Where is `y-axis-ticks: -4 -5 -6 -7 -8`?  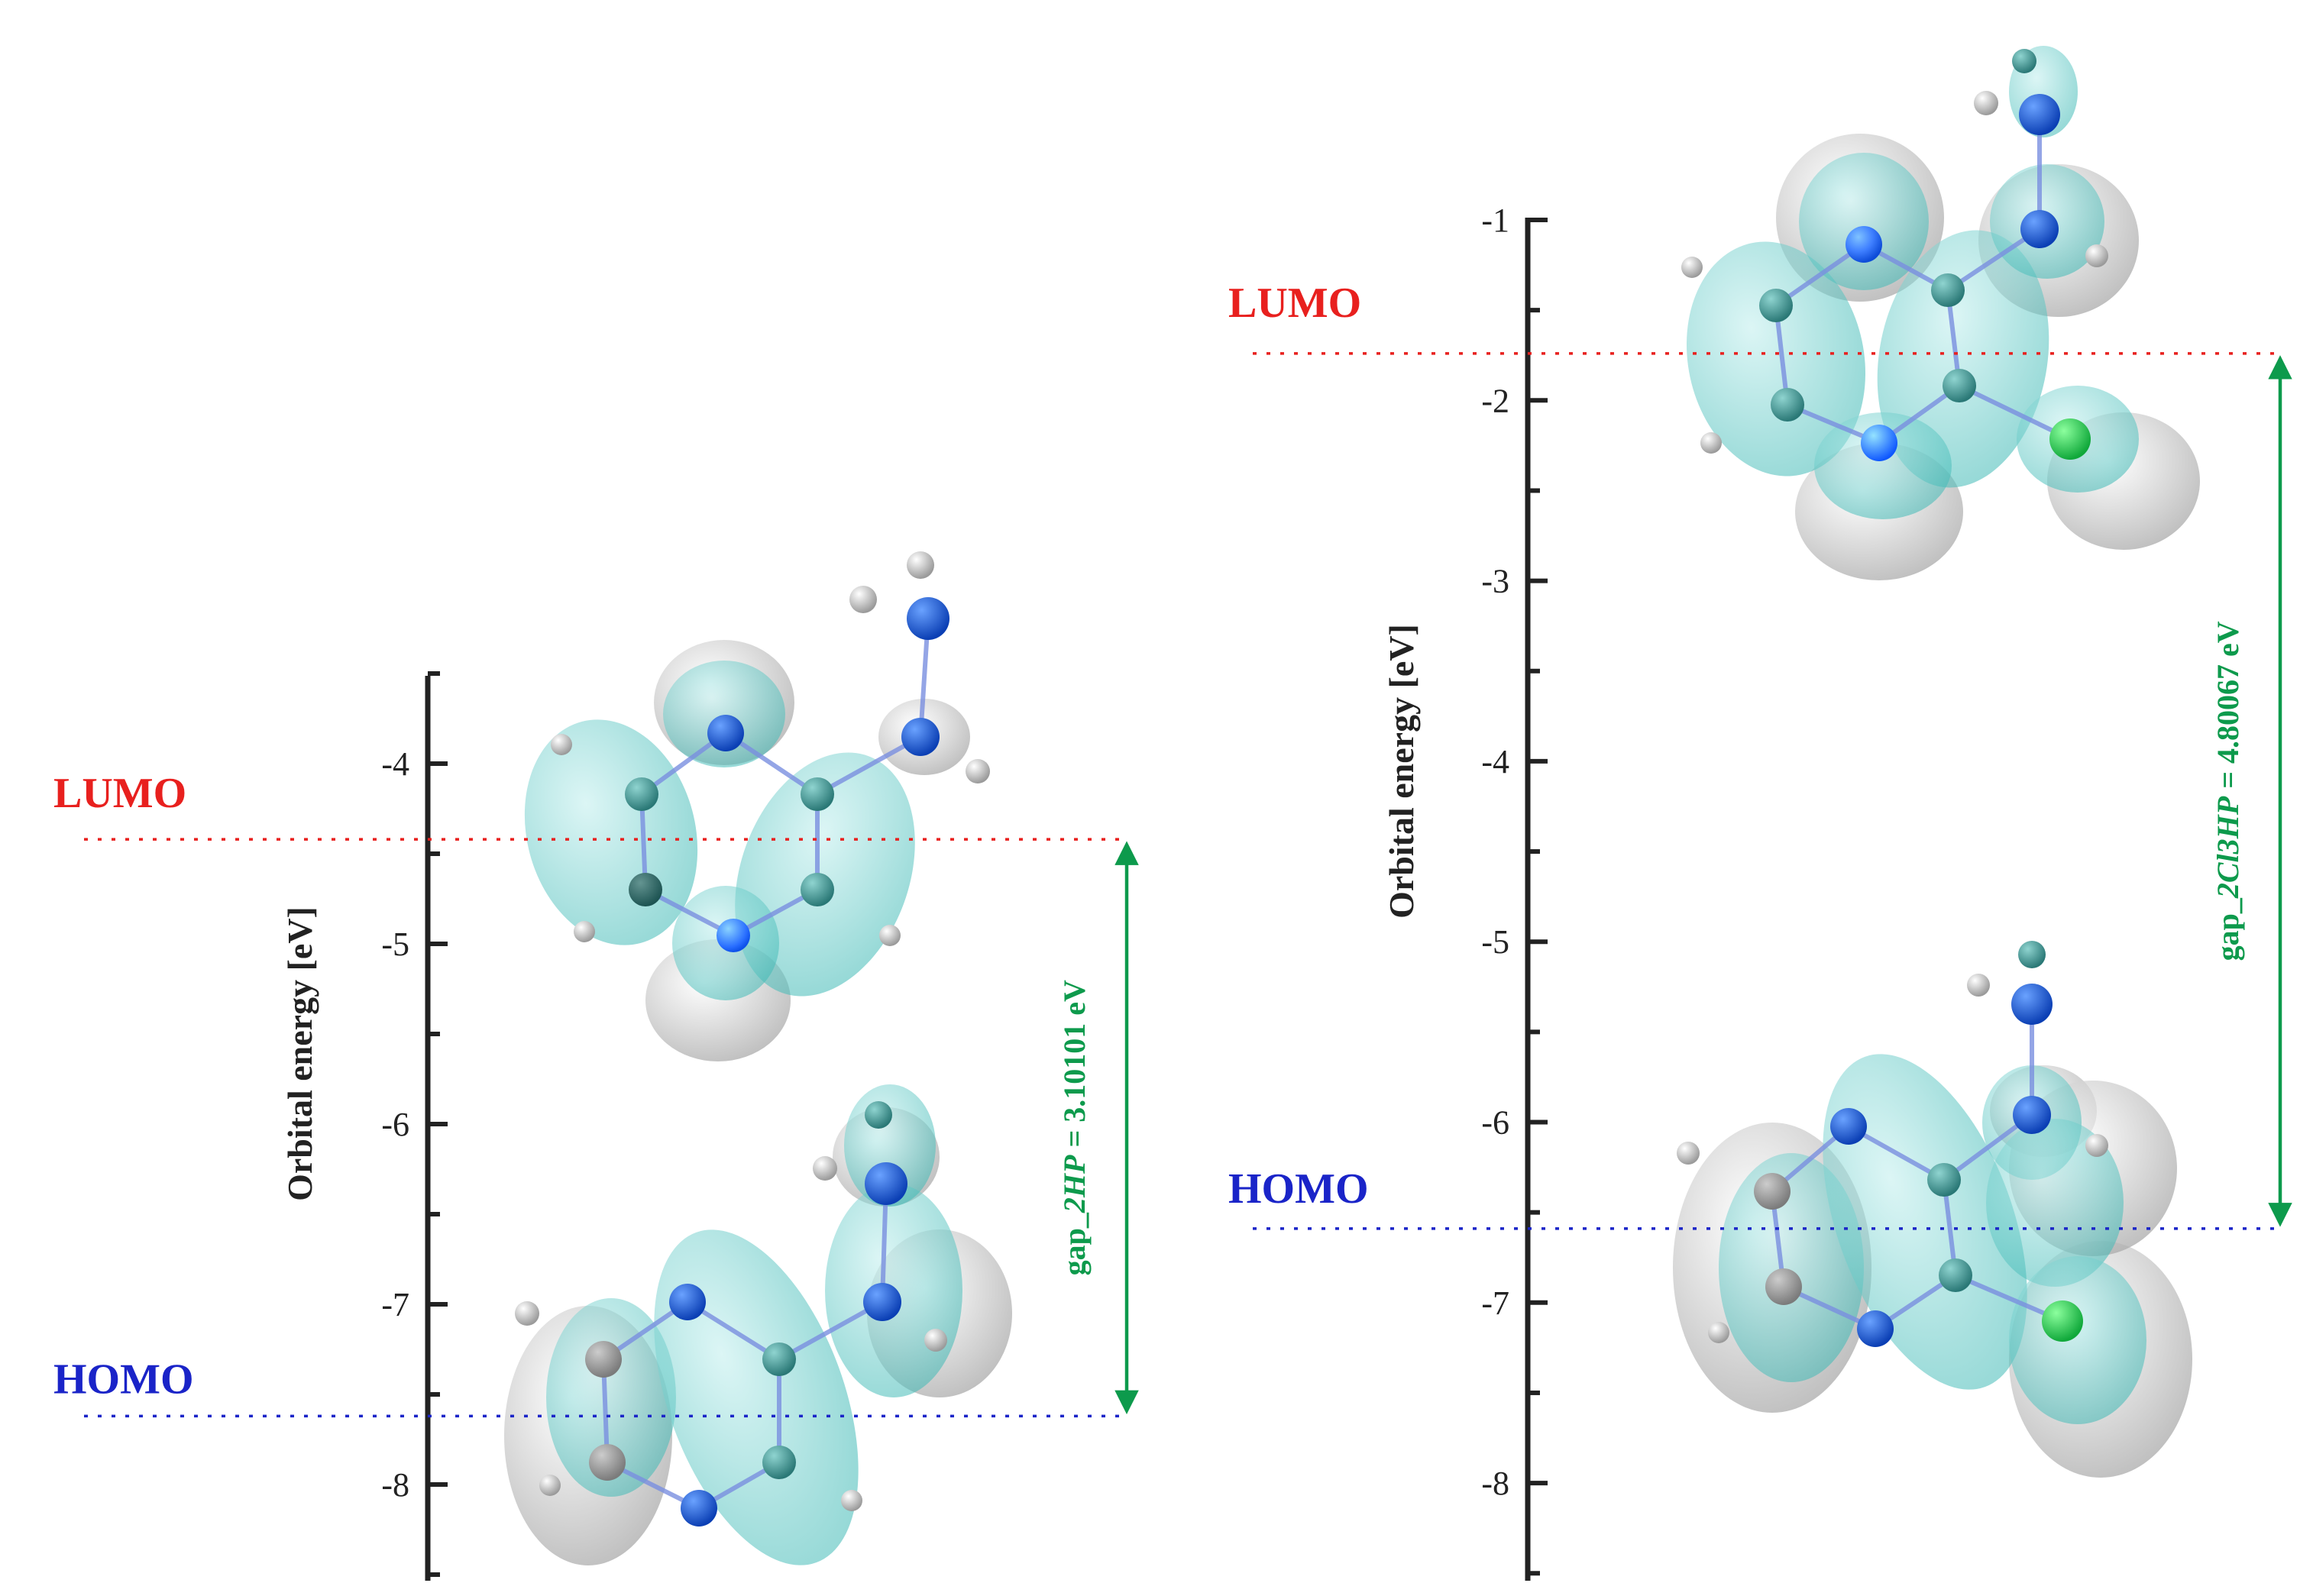 y-axis-ticks: -4 -5 -6 -7 -8 is located at coordinates (414, 1124).